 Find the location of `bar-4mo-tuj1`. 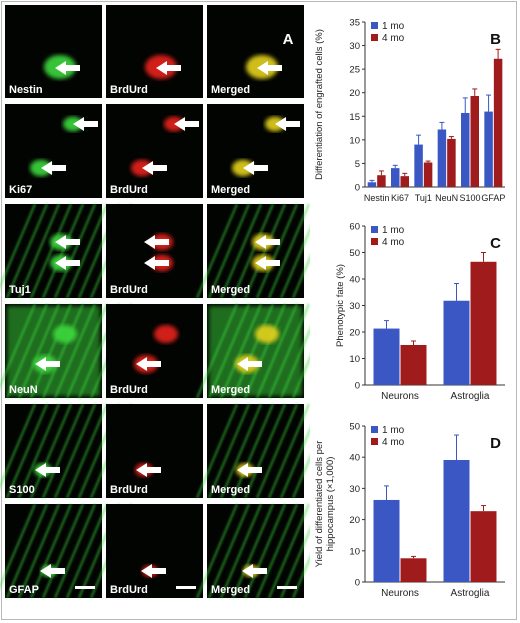

bar-4mo-tuj1 is located at coordinates (428, 174).